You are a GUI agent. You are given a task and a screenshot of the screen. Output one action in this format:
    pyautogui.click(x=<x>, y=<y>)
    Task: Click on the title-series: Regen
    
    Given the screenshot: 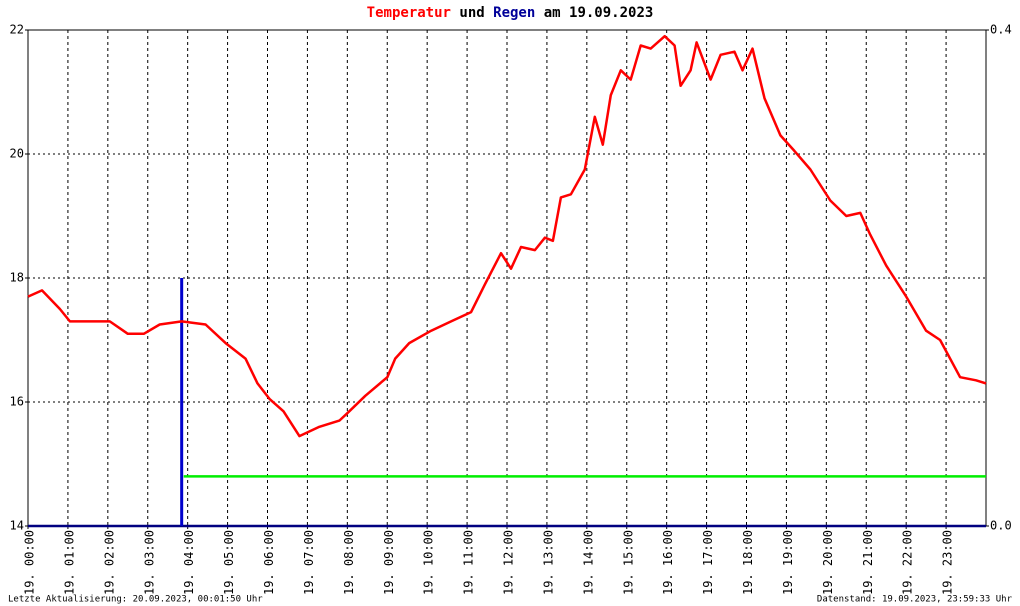 What is the action you would take?
    pyautogui.click(x=514, y=13)
    